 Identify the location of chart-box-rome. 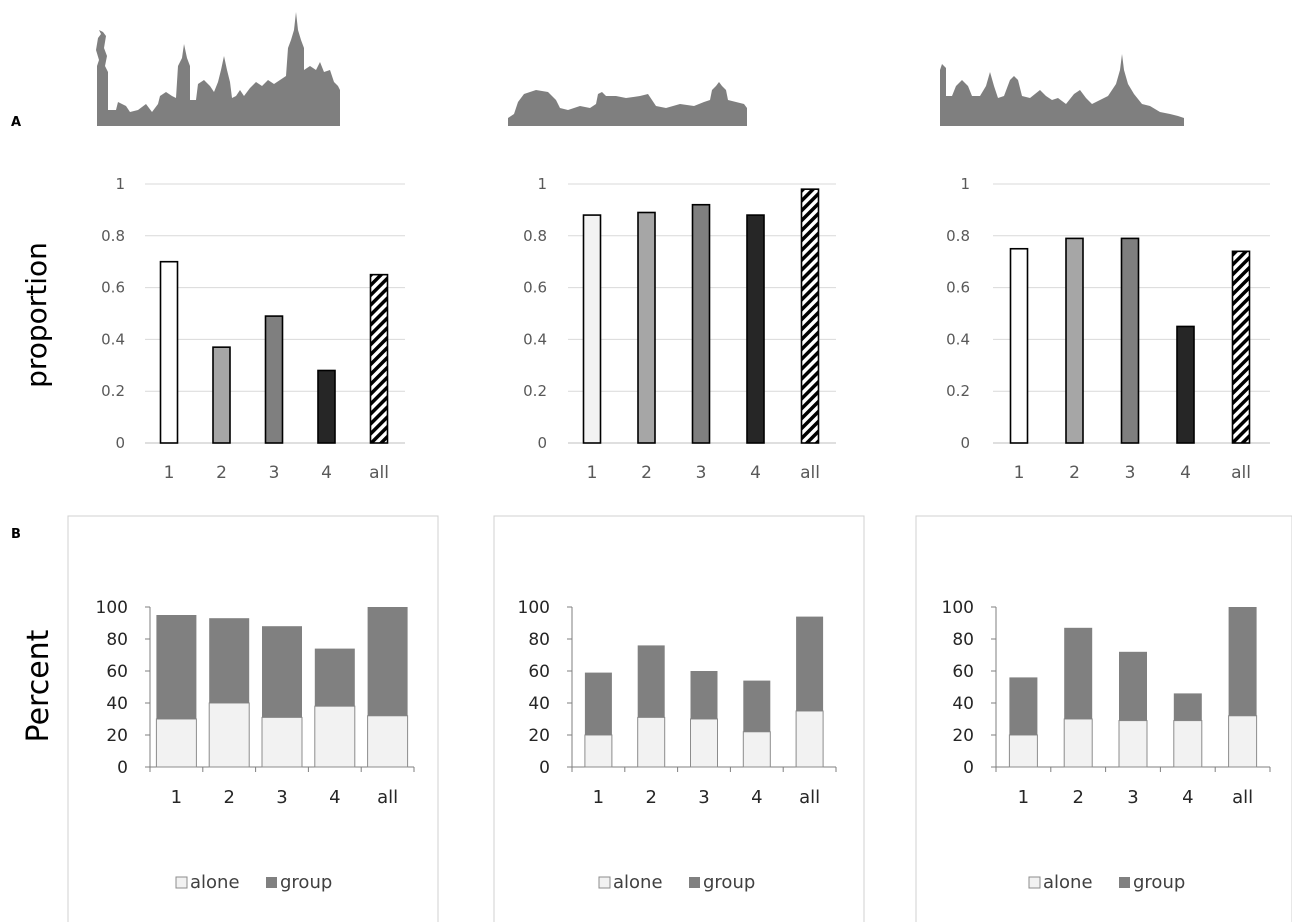
(253, 718).